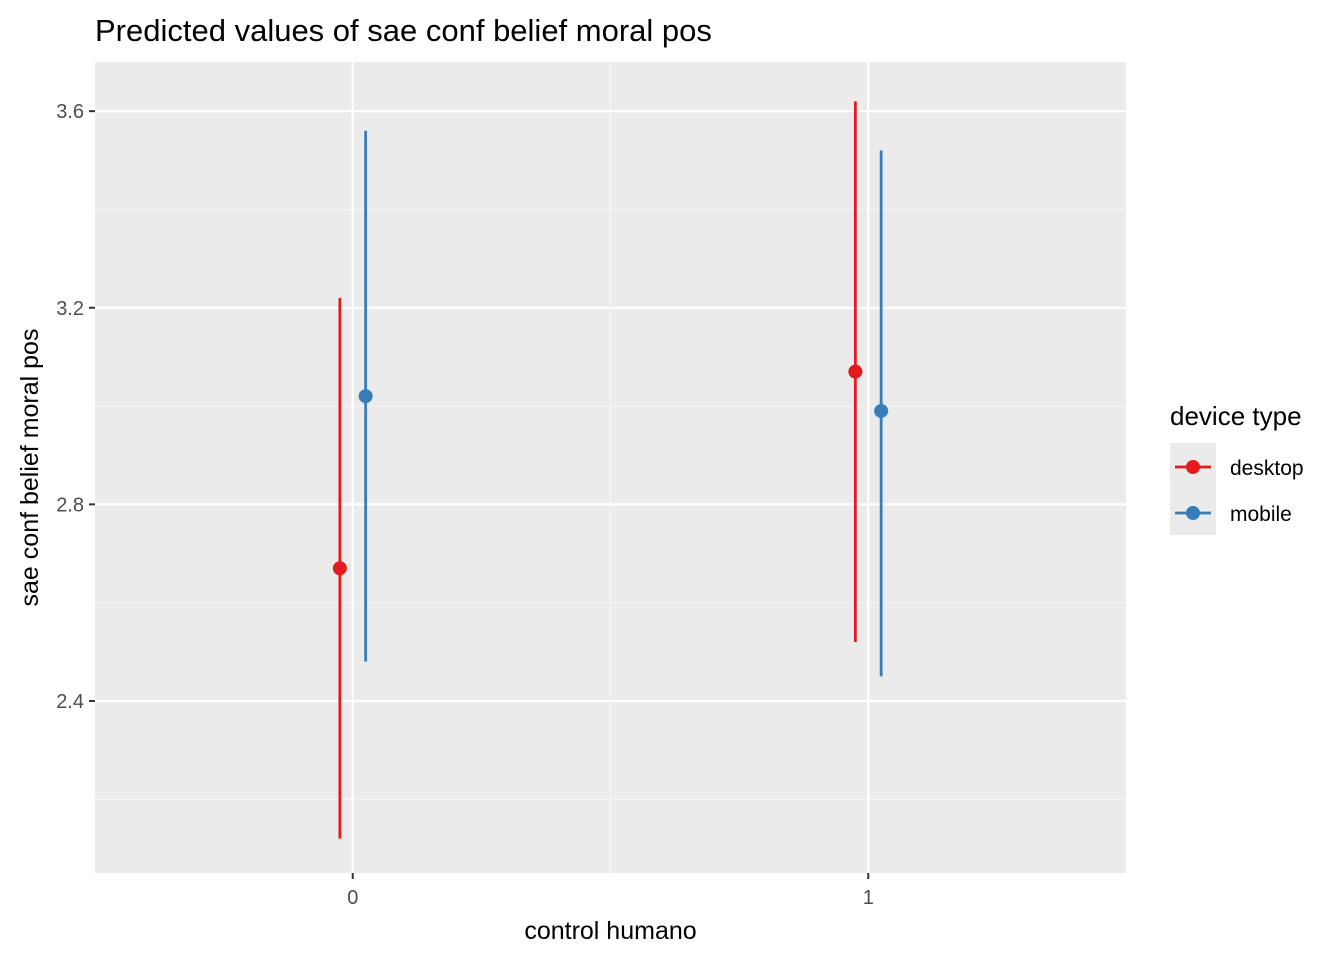  Describe the element at coordinates (70, 112) in the screenshot. I see `y-tick-label: 3.6` at that location.